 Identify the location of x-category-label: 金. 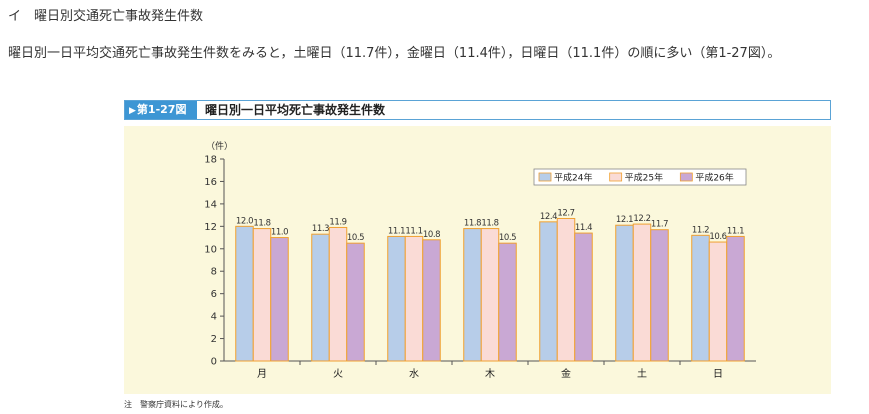
(566, 373).